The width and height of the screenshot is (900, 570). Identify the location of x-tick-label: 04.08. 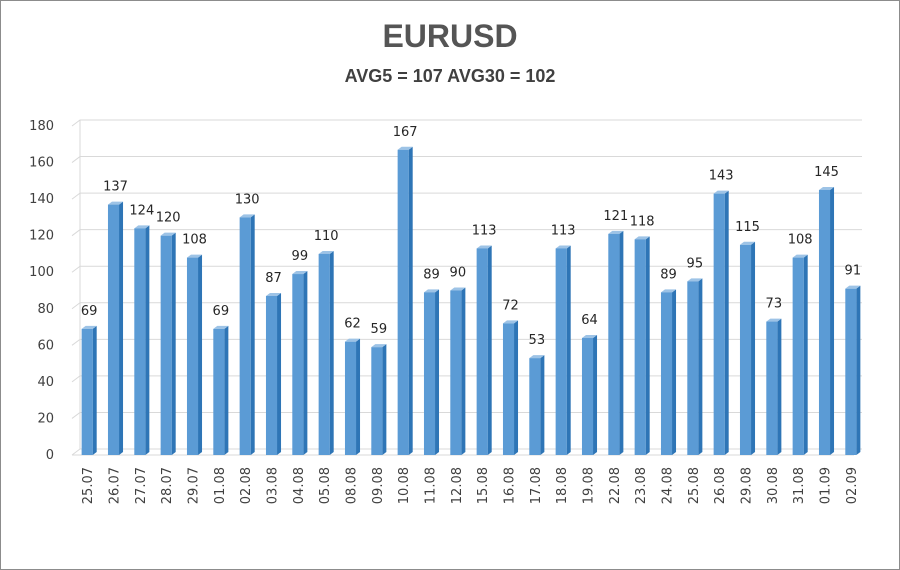
(299, 485).